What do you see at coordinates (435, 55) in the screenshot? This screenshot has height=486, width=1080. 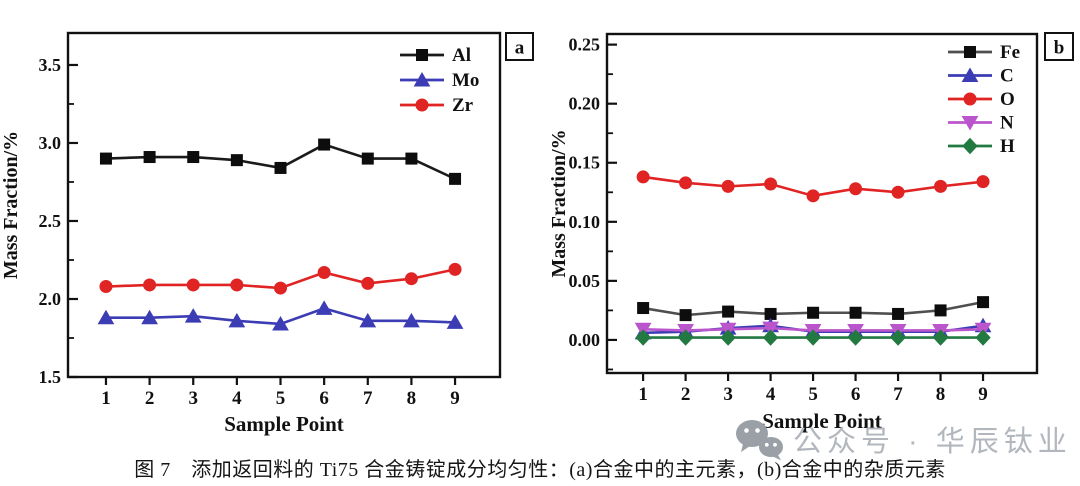 I see `legend-item-Al: Al` at bounding box center [435, 55].